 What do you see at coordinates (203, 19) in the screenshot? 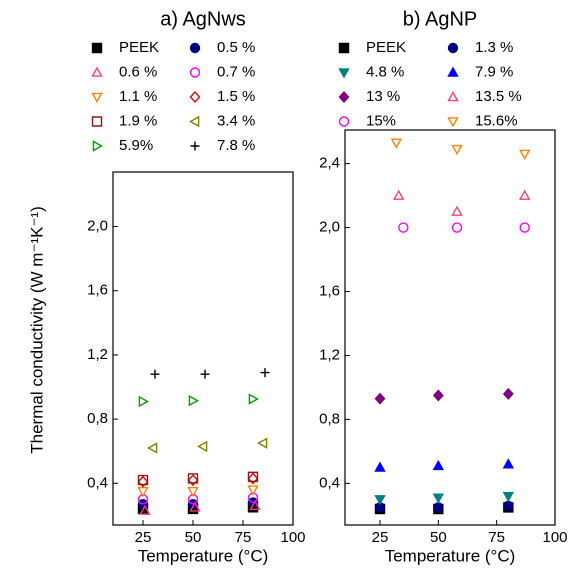
I see `panel-title: a) AgNws` at bounding box center [203, 19].